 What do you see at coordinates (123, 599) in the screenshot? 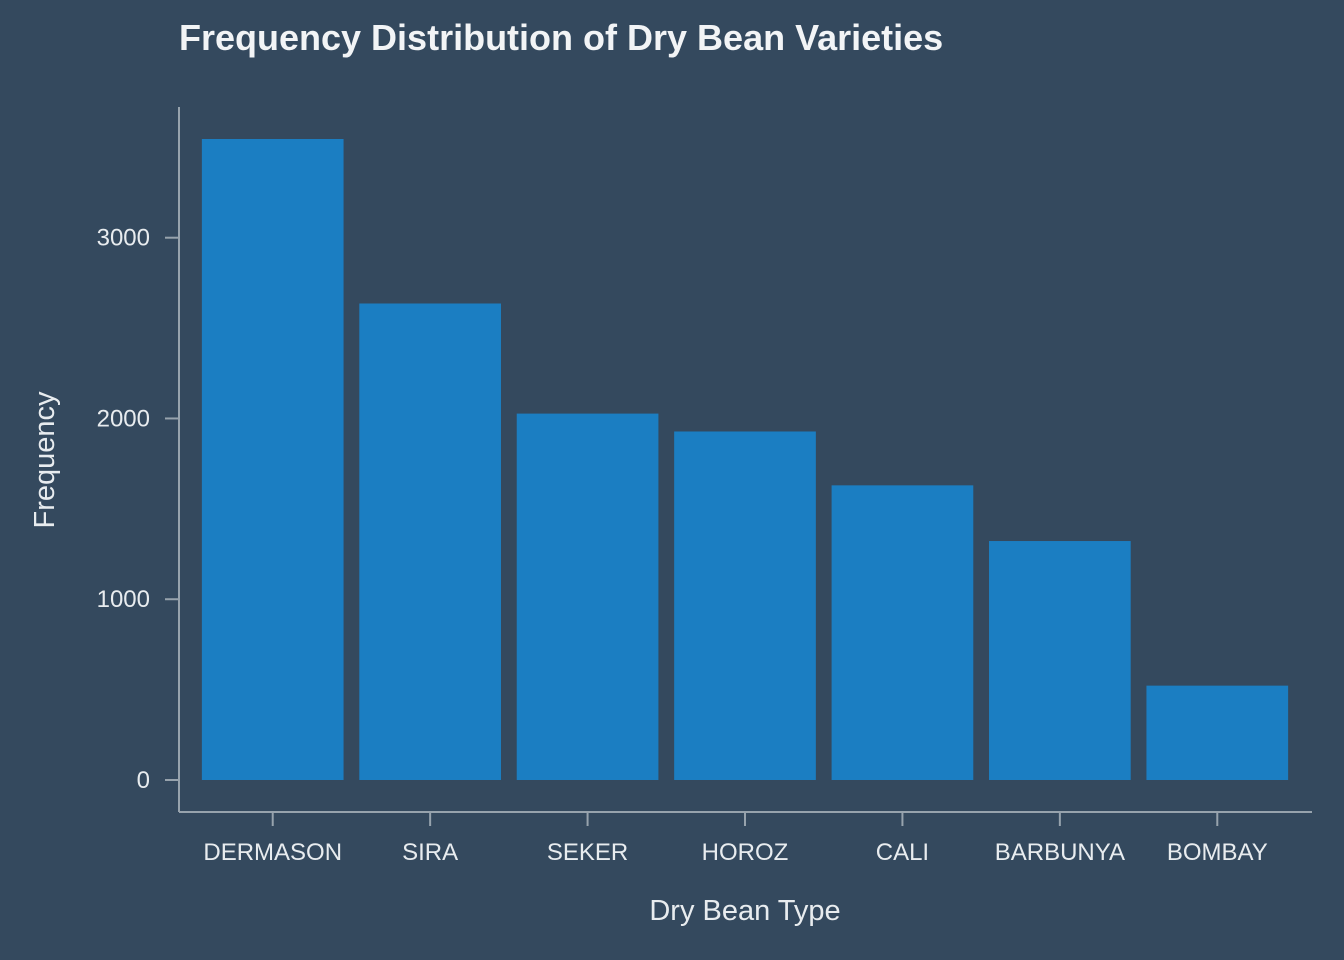
I see `y-tick-label: 1000` at bounding box center [123, 599].